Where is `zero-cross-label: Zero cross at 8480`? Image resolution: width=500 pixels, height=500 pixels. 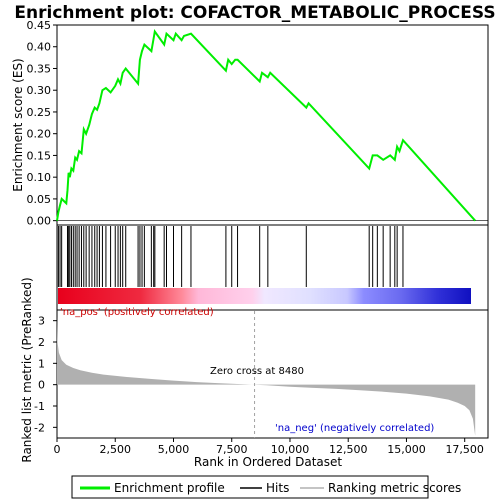 zero-cross-label: Zero cross at 8480 is located at coordinates (257, 371).